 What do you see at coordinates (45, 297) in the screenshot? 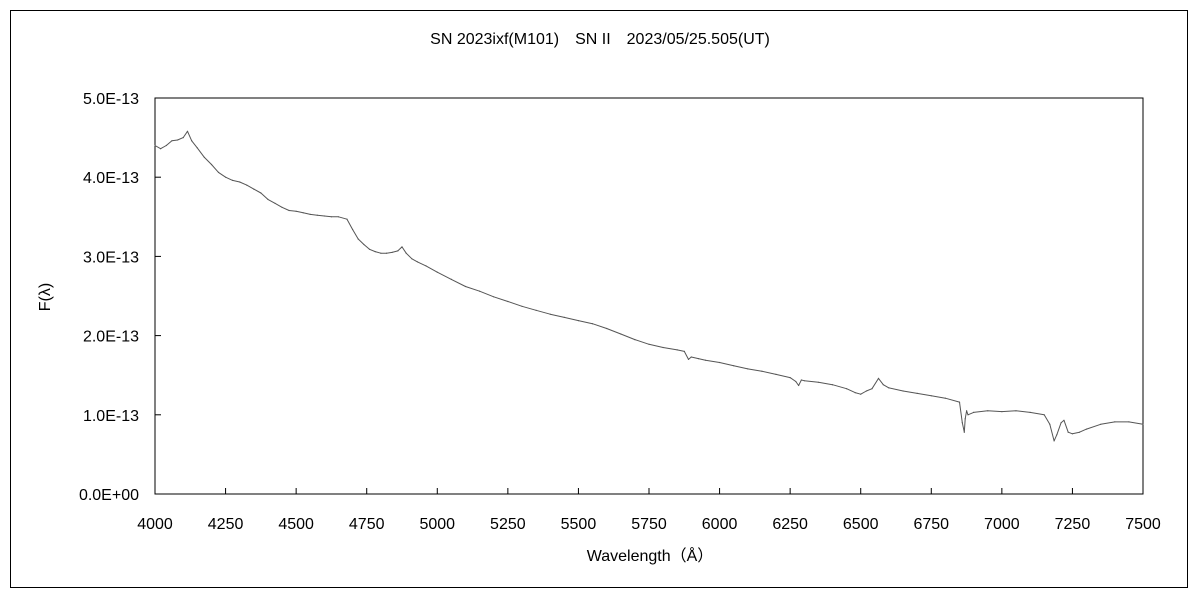
I see `y-axis-label: F(λ)` at bounding box center [45, 297].